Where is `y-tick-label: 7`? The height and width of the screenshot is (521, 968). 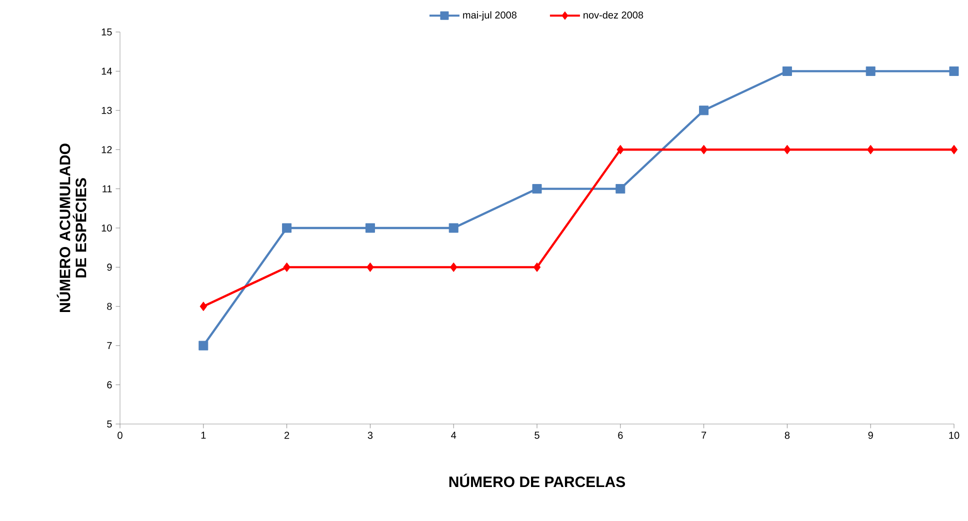 y-tick-label: 7 is located at coordinates (109, 346).